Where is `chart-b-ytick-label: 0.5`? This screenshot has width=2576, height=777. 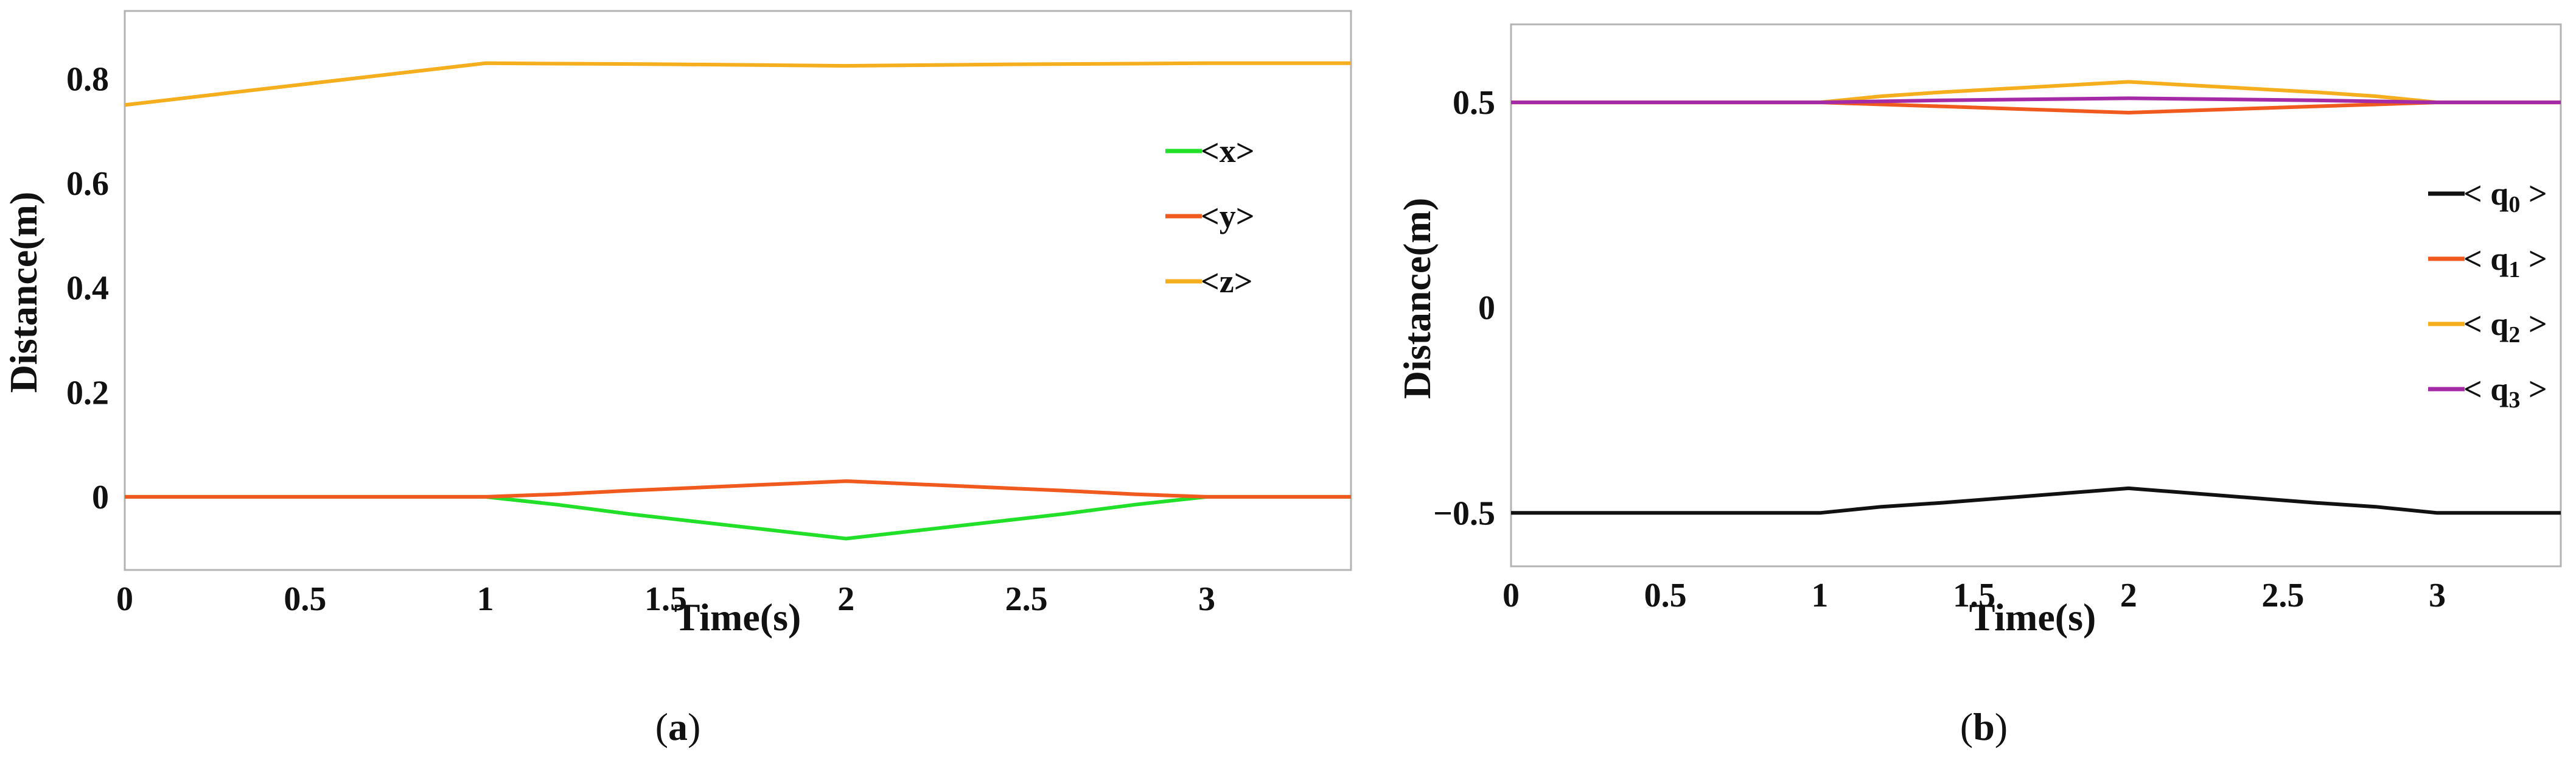 chart-b-ytick-label: 0.5 is located at coordinates (1474, 103).